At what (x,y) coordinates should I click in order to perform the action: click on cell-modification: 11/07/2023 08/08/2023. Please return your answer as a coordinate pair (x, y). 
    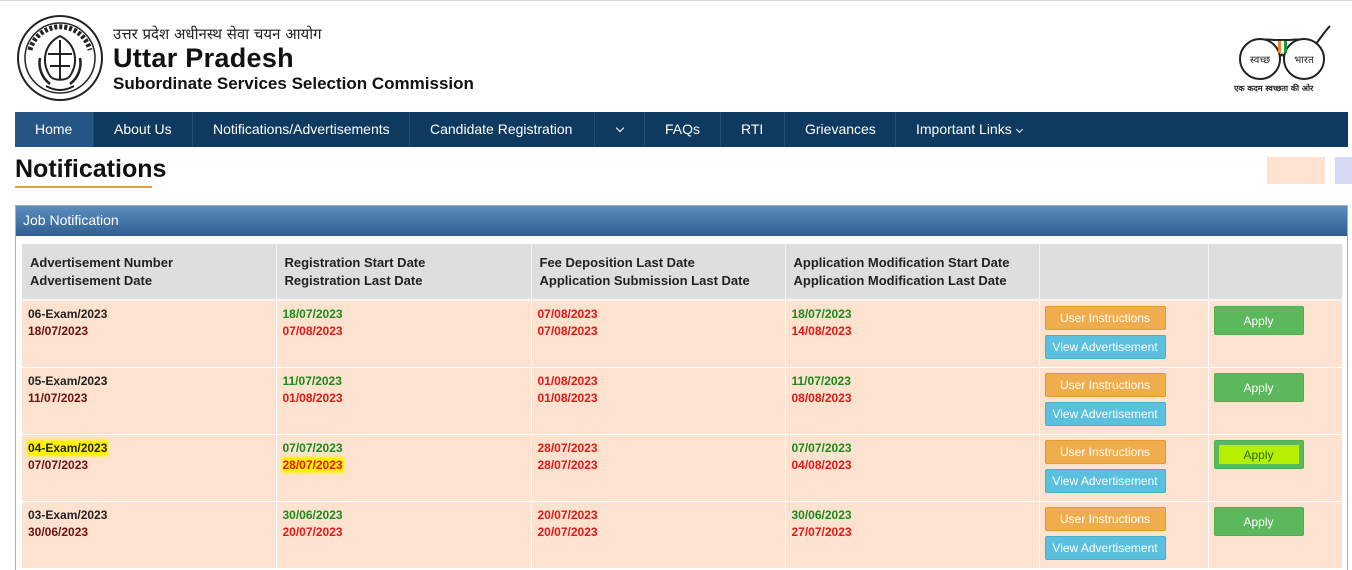
    Looking at the image, I should click on (912, 401).